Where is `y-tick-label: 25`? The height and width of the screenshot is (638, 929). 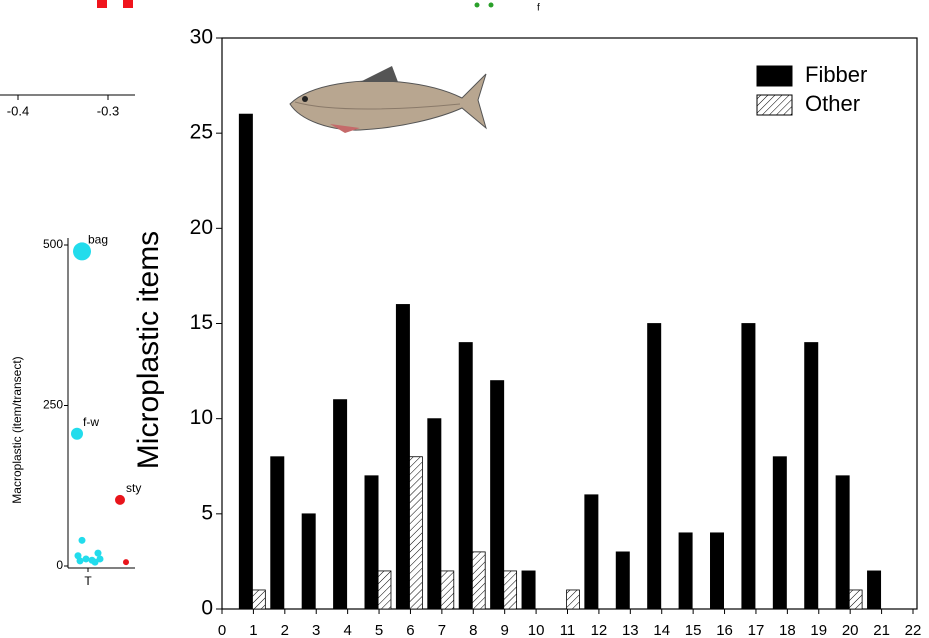 y-tick-label: 25 is located at coordinates (201, 132).